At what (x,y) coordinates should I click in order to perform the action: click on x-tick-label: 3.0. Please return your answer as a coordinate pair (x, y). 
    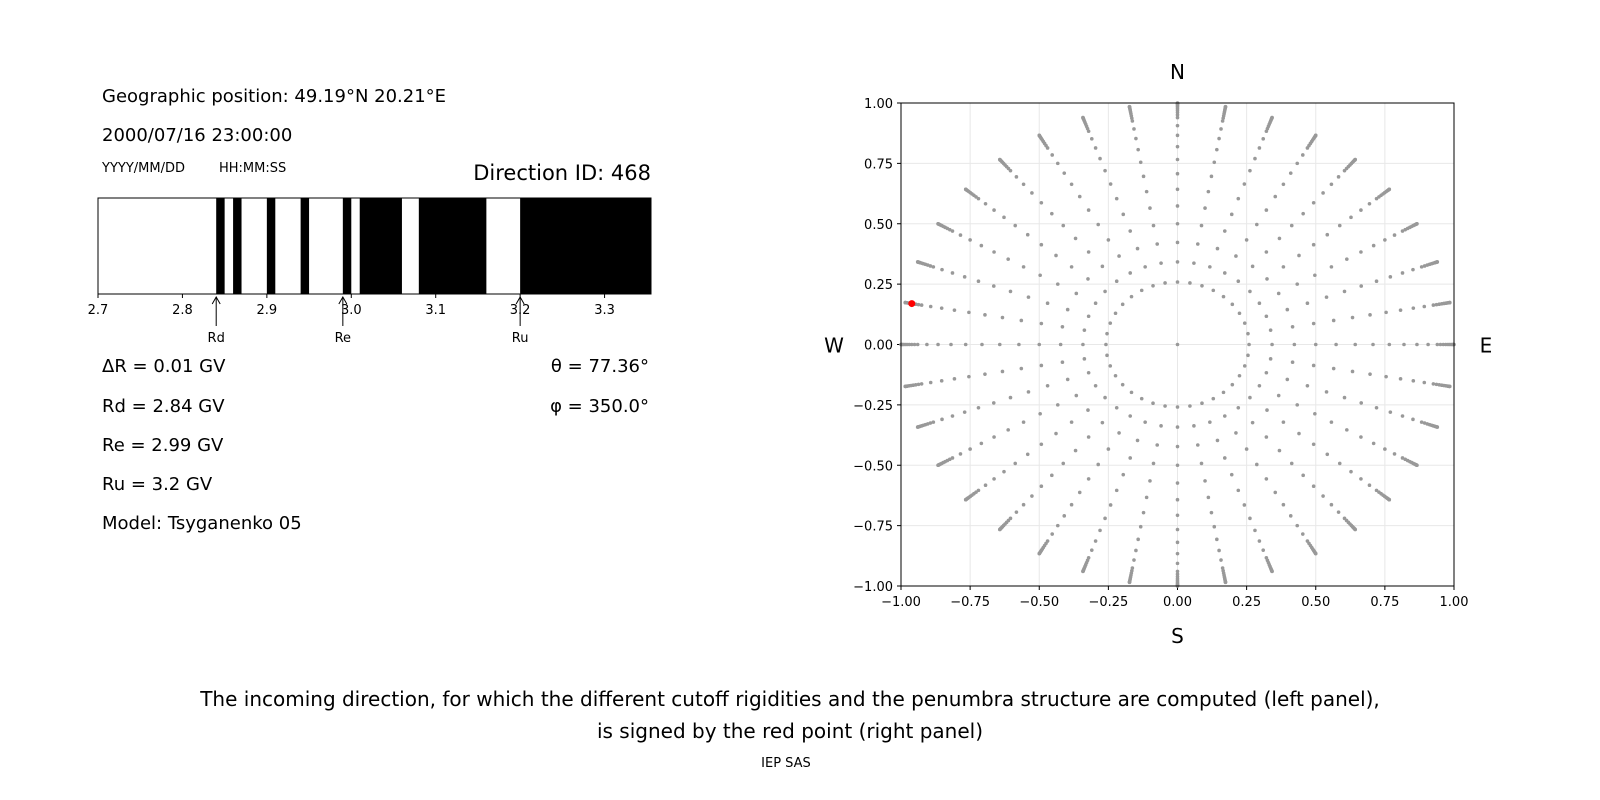
    Looking at the image, I should click on (351, 310).